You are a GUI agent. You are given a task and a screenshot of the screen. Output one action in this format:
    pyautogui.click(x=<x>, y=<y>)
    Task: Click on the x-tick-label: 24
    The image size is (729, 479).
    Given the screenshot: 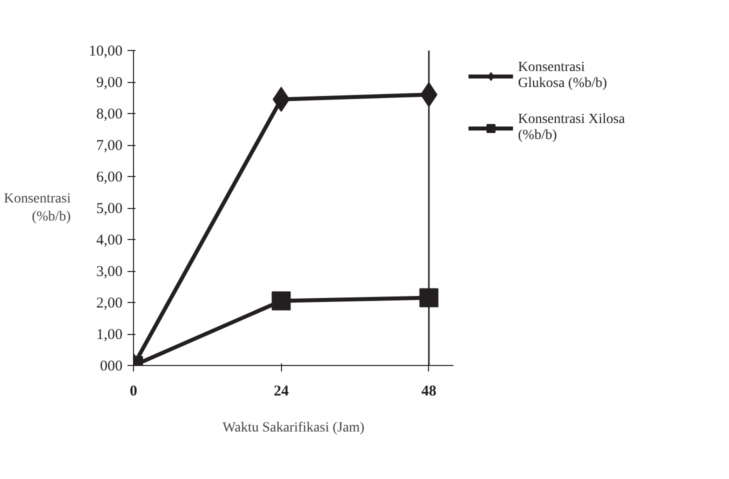 What is the action you would take?
    pyautogui.click(x=282, y=392)
    